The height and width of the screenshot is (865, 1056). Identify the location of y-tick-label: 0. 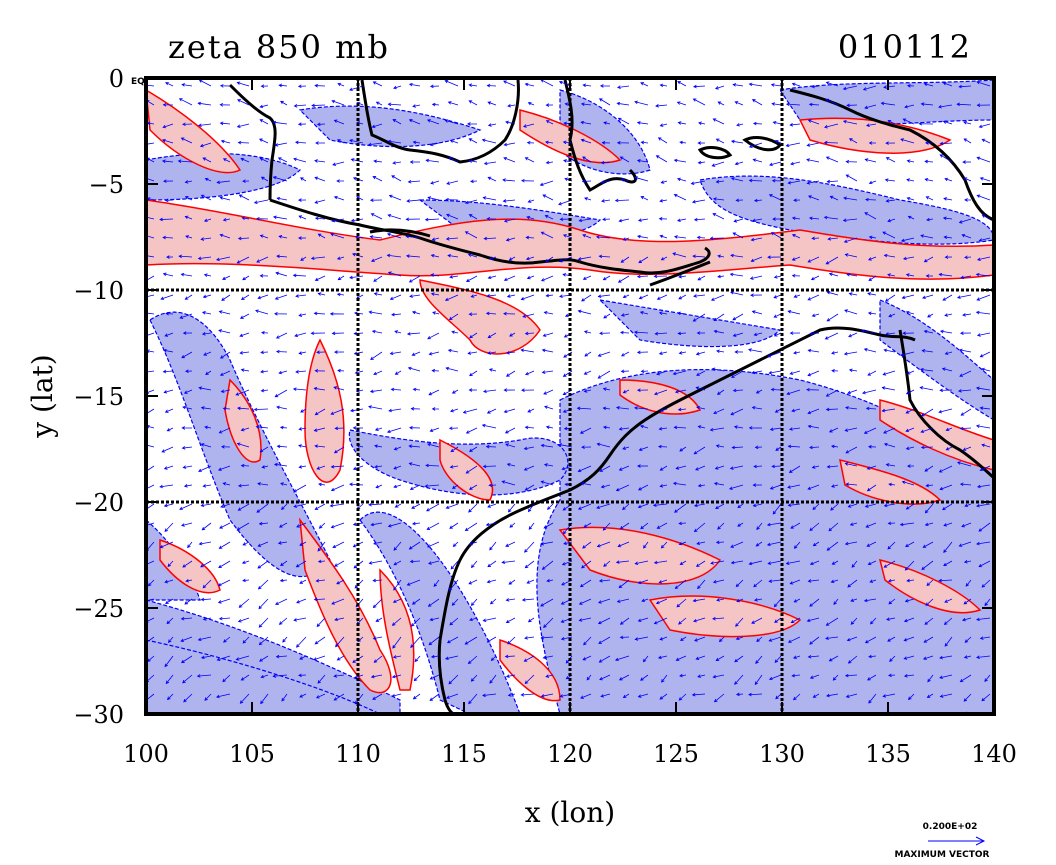
(116, 79).